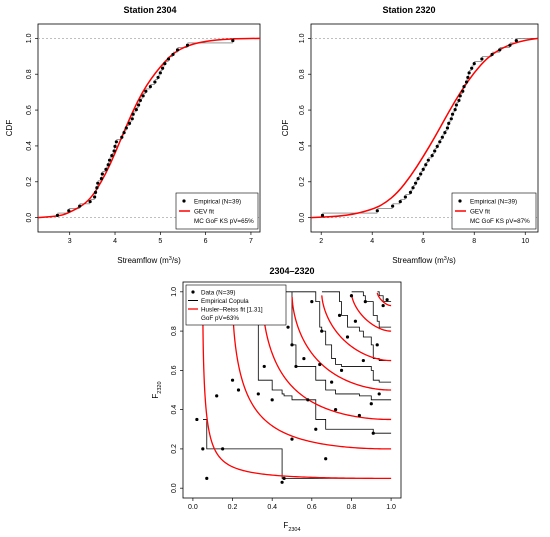 The width and height of the screenshot is (550, 537). What do you see at coordinates (157, 389) in the screenshot?
I see `y-axis-label: F2320` at bounding box center [157, 389].